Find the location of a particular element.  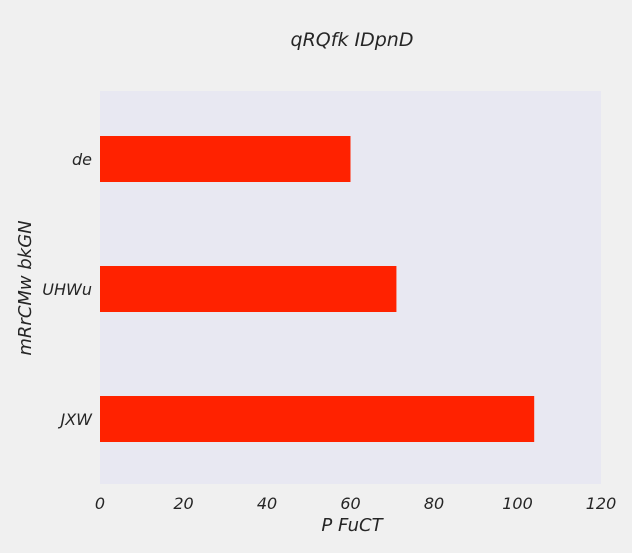

chart-title: qRQfk IDpnD is located at coordinates (352, 40).